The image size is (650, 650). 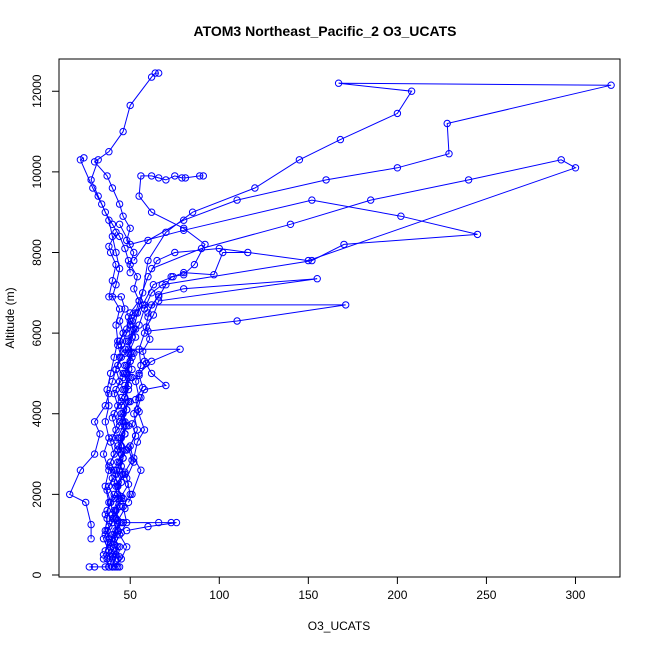 What do you see at coordinates (37, 413) in the screenshot?
I see `y-tick-label: 4000` at bounding box center [37, 413].